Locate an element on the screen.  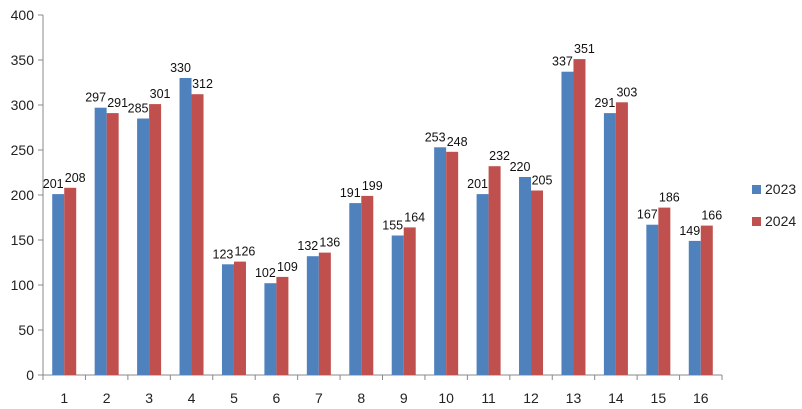
x-tick-label: 7 is located at coordinates (319, 398).